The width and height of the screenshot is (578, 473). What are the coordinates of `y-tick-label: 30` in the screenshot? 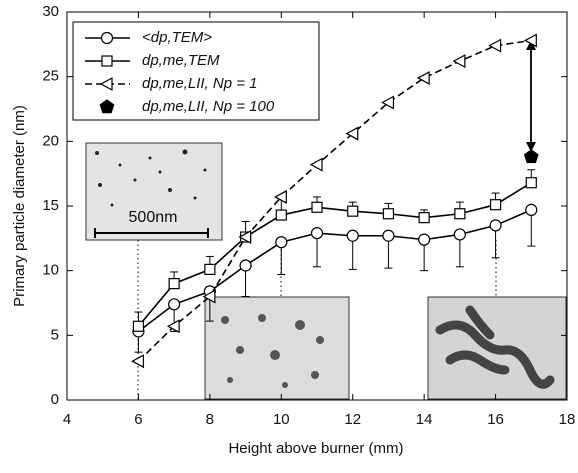 It's located at (50, 11).